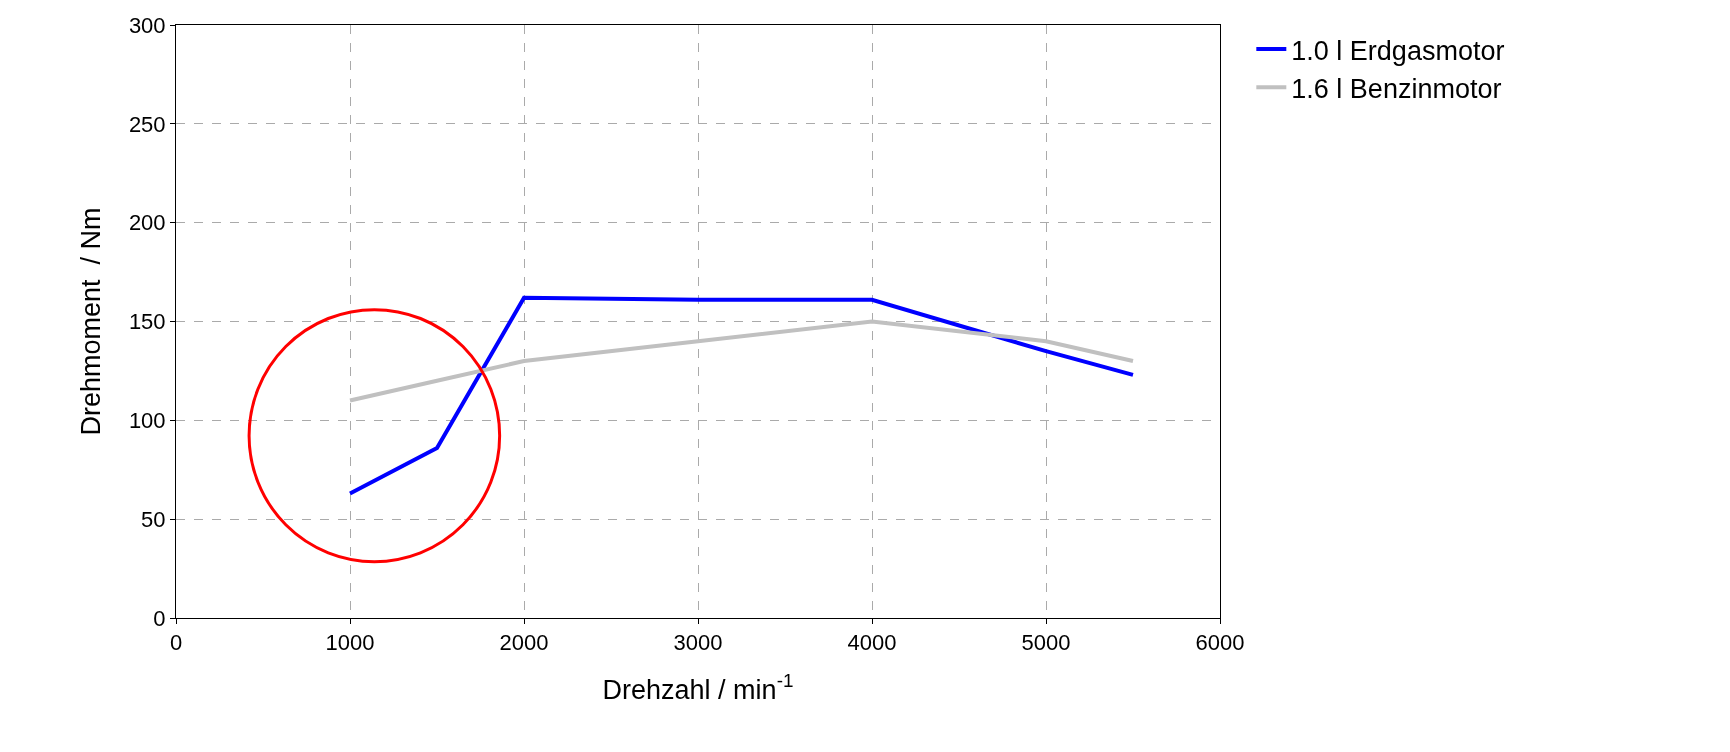 The width and height of the screenshot is (1730, 752). I want to click on y-axis-title: Drehmoment / Nm, so click(90, 321).